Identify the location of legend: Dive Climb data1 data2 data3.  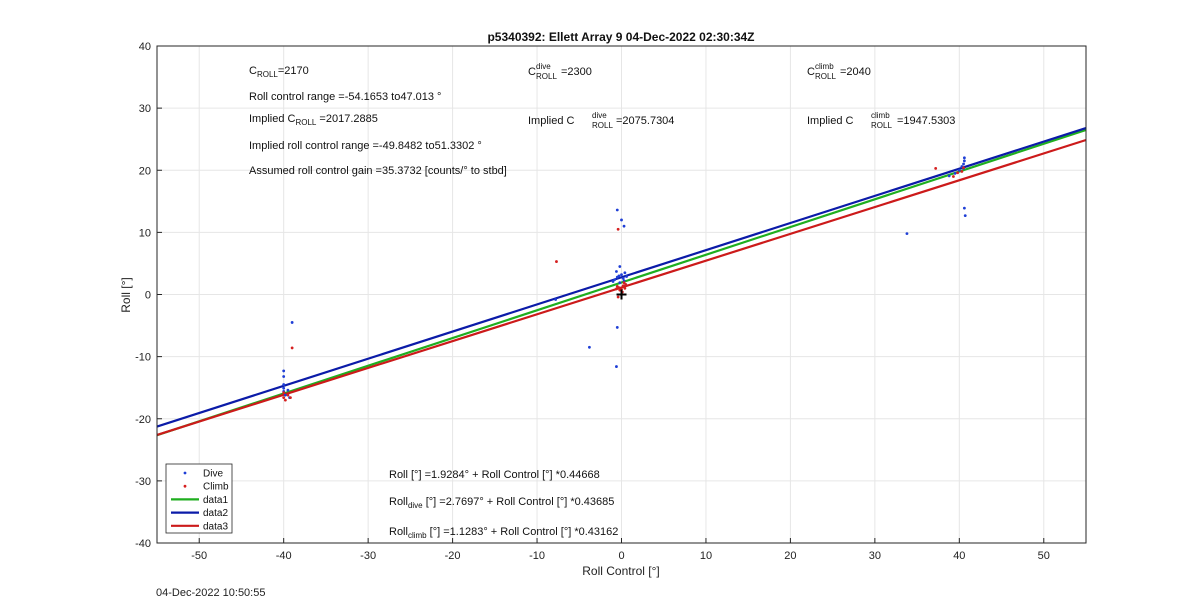
(199, 498).